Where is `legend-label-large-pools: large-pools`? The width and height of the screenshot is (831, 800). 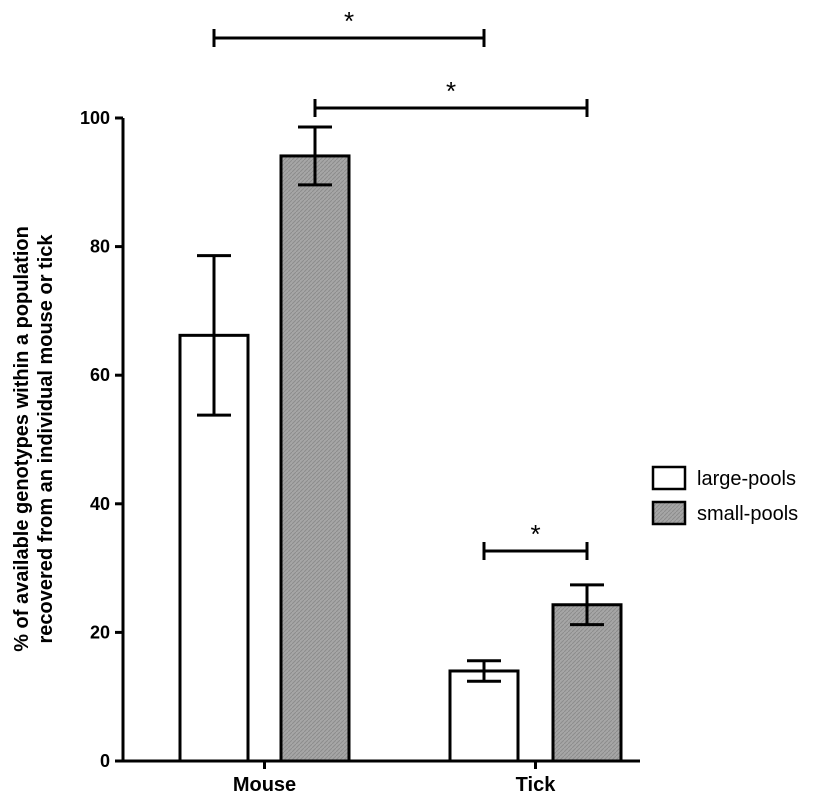 legend-label-large-pools: large-pools is located at coordinates (746, 479).